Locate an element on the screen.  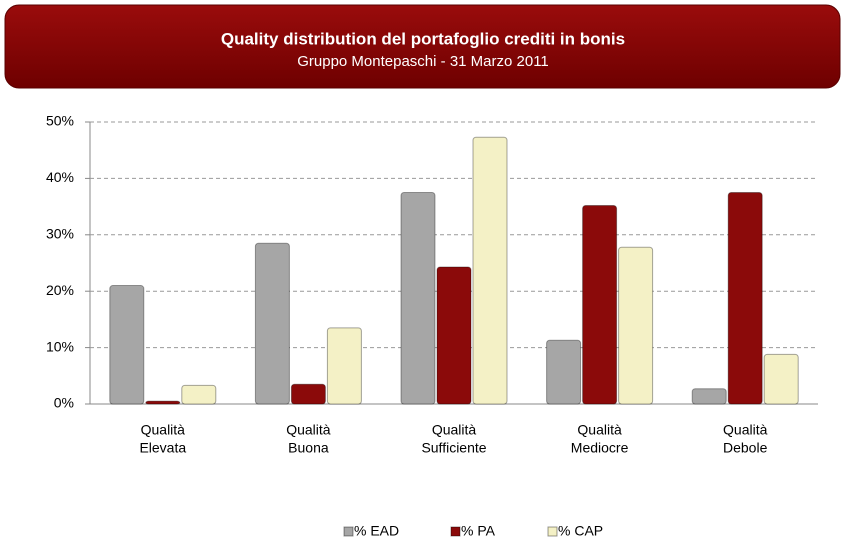
y-tick-label: 20% is located at coordinates (60, 290).